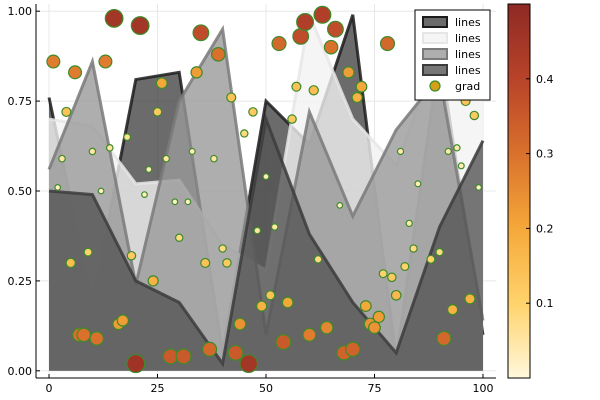 Image resolution: width=600 pixels, height=400 pixels. Describe the element at coordinates (545, 228) in the screenshot. I see `colorbar-tick-label: 0.2` at that location.